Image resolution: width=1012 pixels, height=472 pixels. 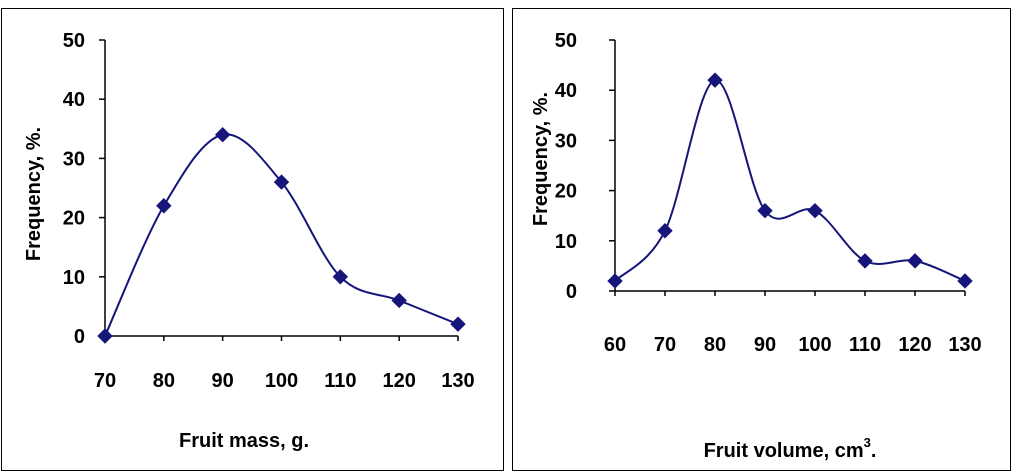 What do you see at coordinates (784, 451) in the screenshot?
I see `x-axis-title-text: Fruit volume, cm` at bounding box center [784, 451].